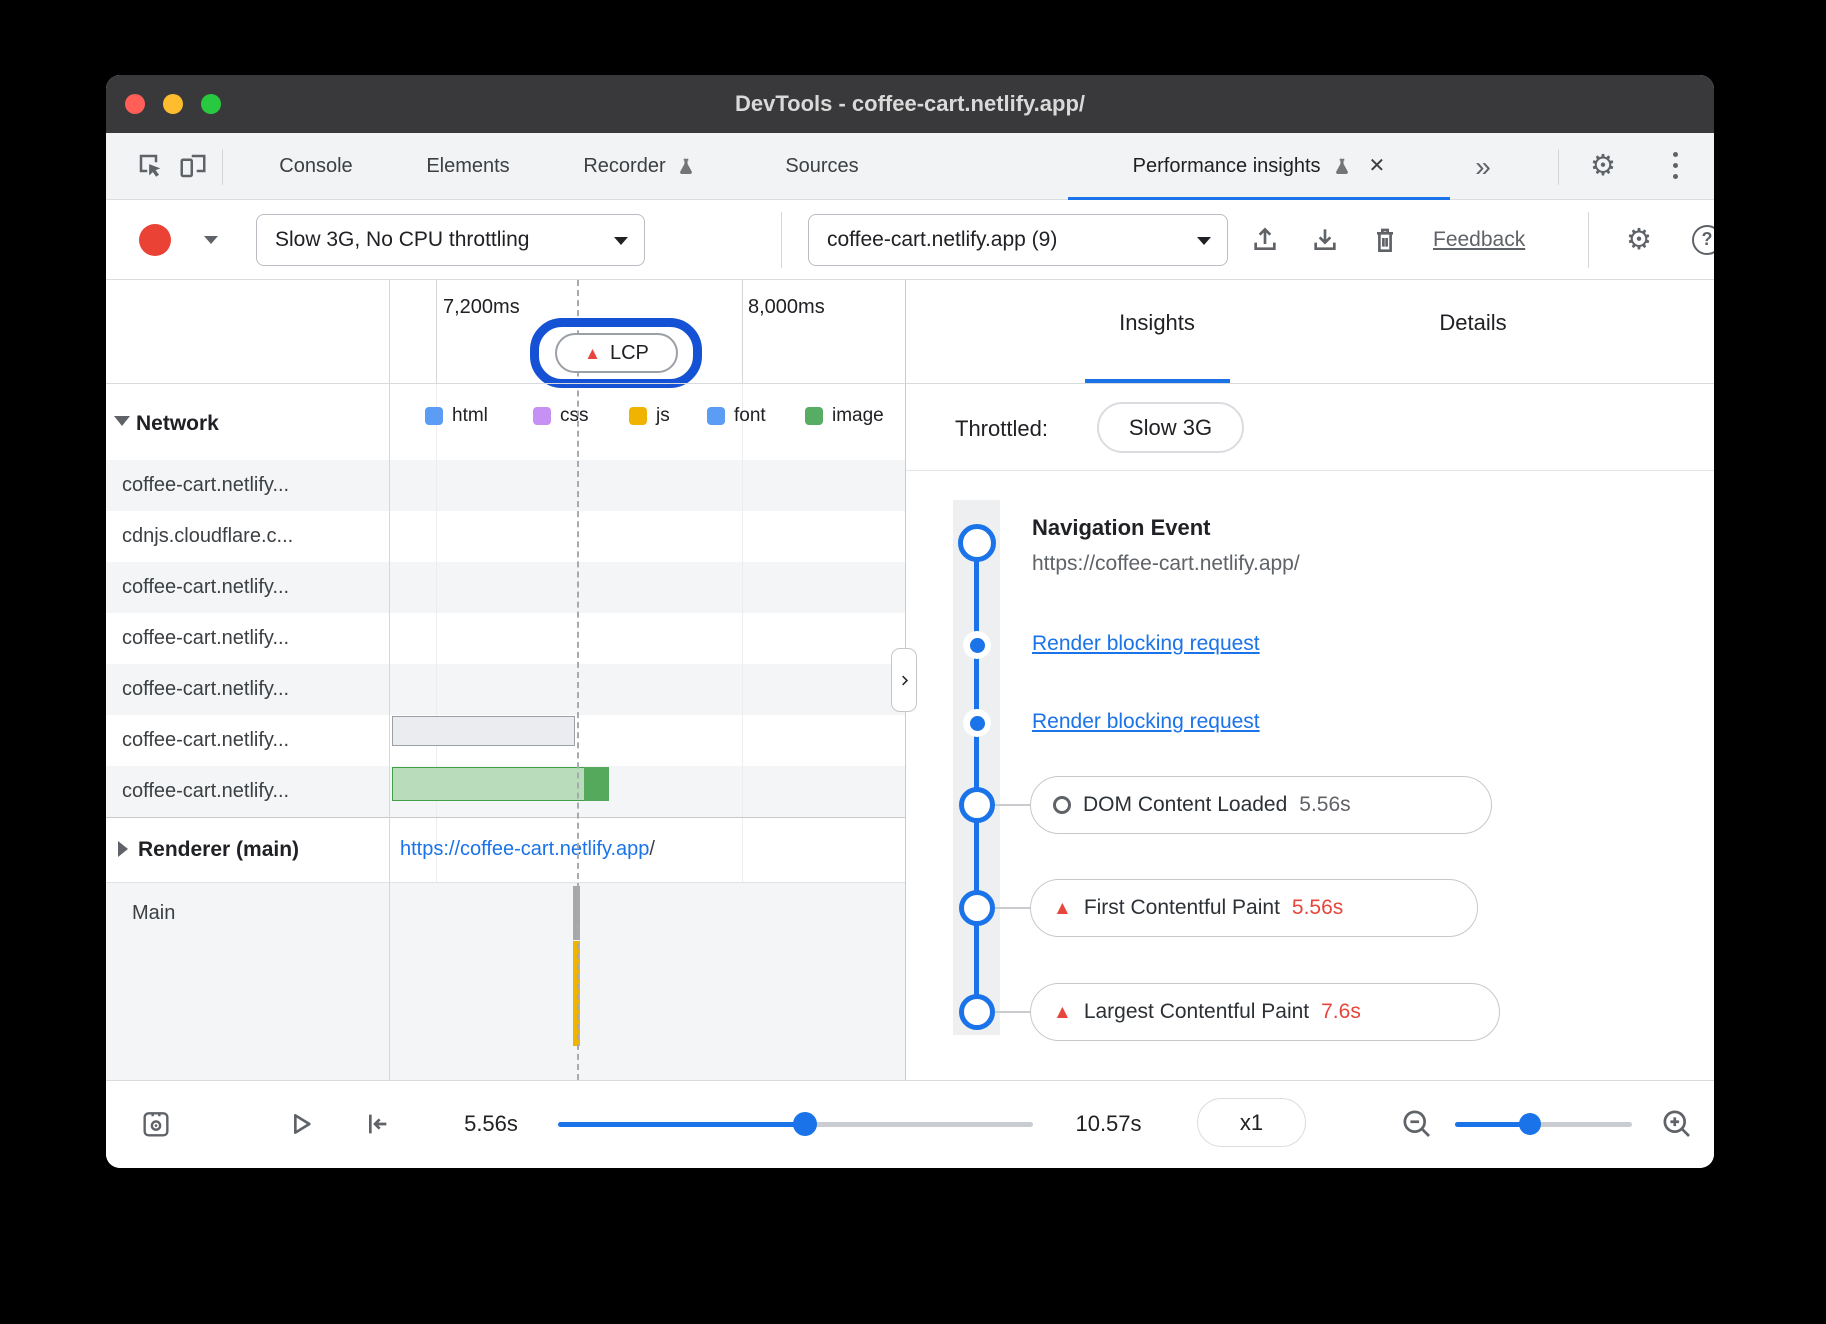 This screenshot has height=1324, width=1826. Describe the element at coordinates (468, 166) in the screenshot. I see `tab-elements: Elements` at that location.